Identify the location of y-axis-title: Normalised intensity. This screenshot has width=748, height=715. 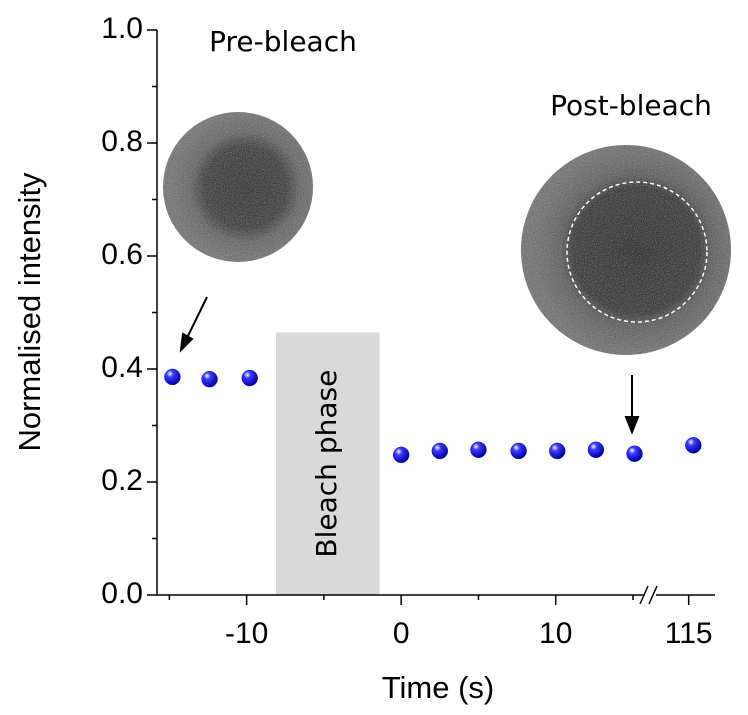
(29, 312).